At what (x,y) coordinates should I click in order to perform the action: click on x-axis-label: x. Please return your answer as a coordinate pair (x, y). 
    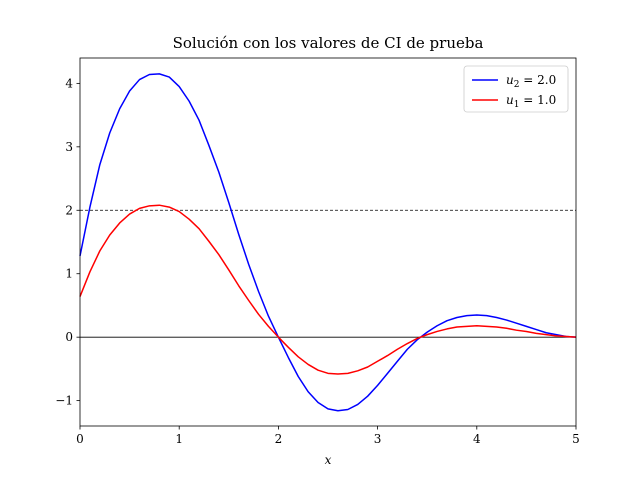
    Looking at the image, I should click on (328, 460).